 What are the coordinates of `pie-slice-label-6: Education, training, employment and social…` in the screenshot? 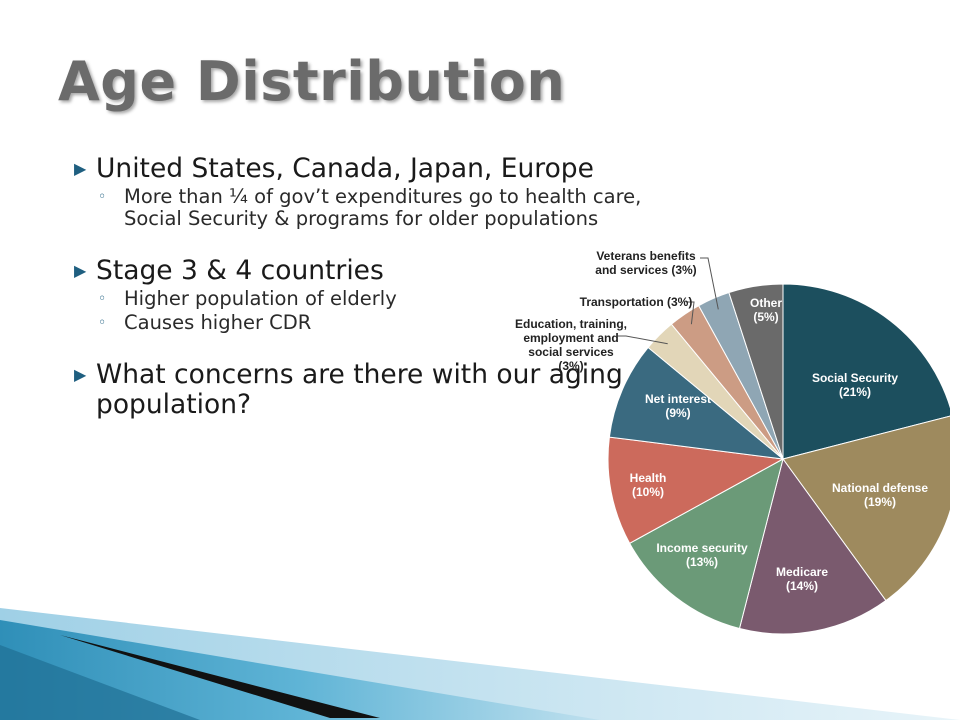 It's located at (571, 345).